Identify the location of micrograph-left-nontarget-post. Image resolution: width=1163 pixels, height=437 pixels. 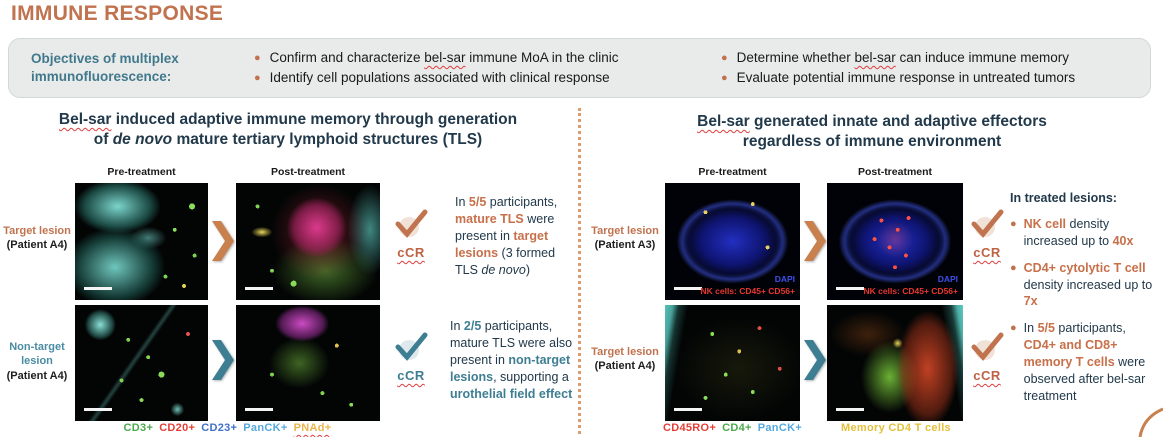
(308, 363).